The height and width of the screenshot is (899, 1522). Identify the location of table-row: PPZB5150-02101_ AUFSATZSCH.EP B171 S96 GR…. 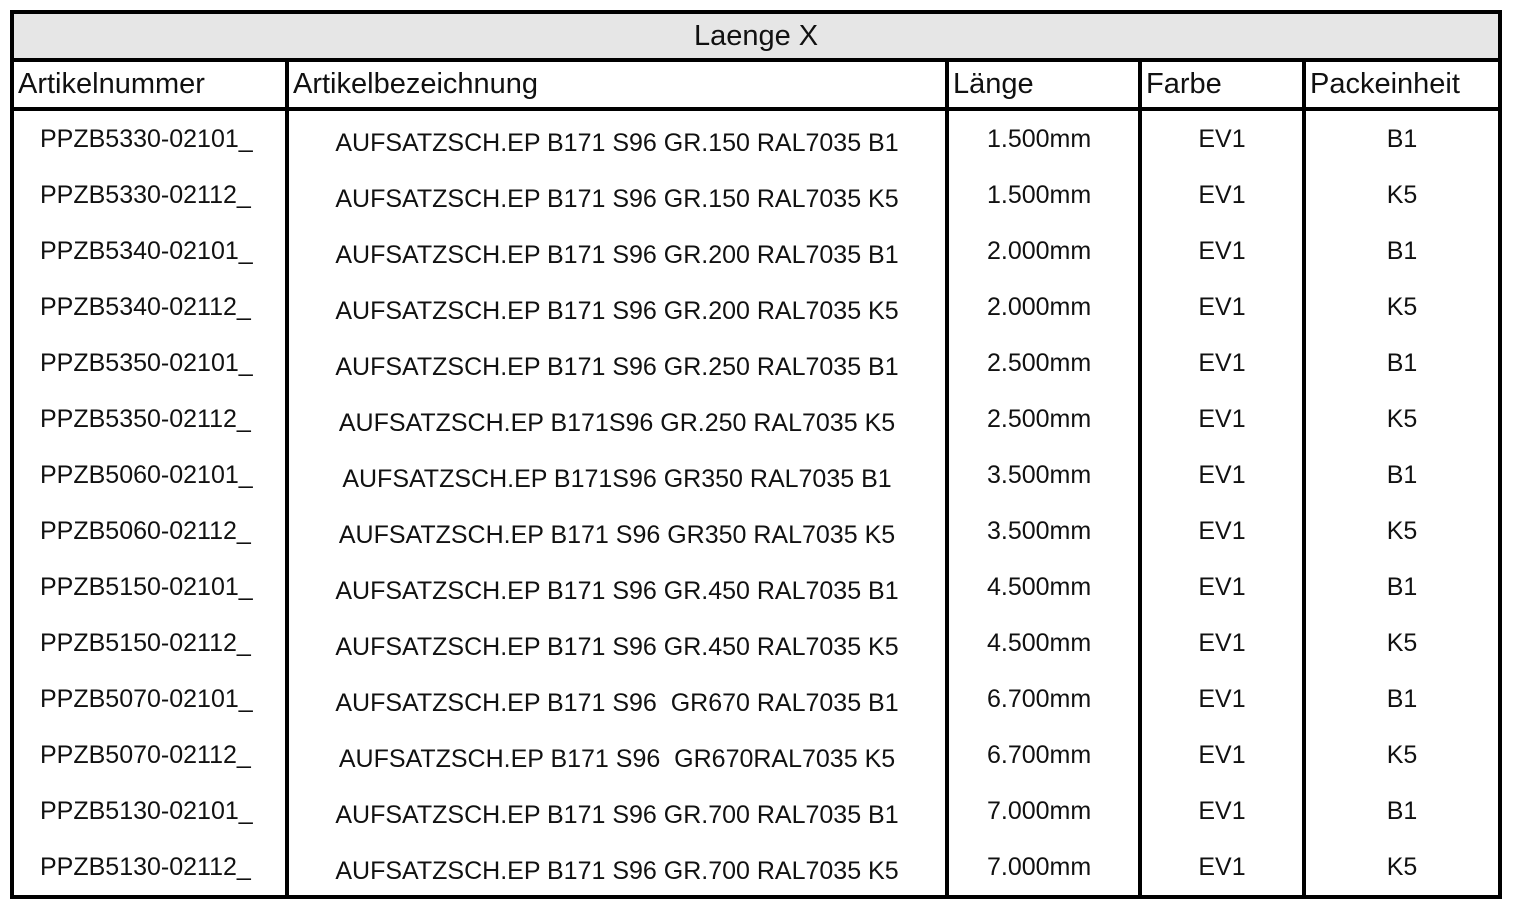
(756, 587).